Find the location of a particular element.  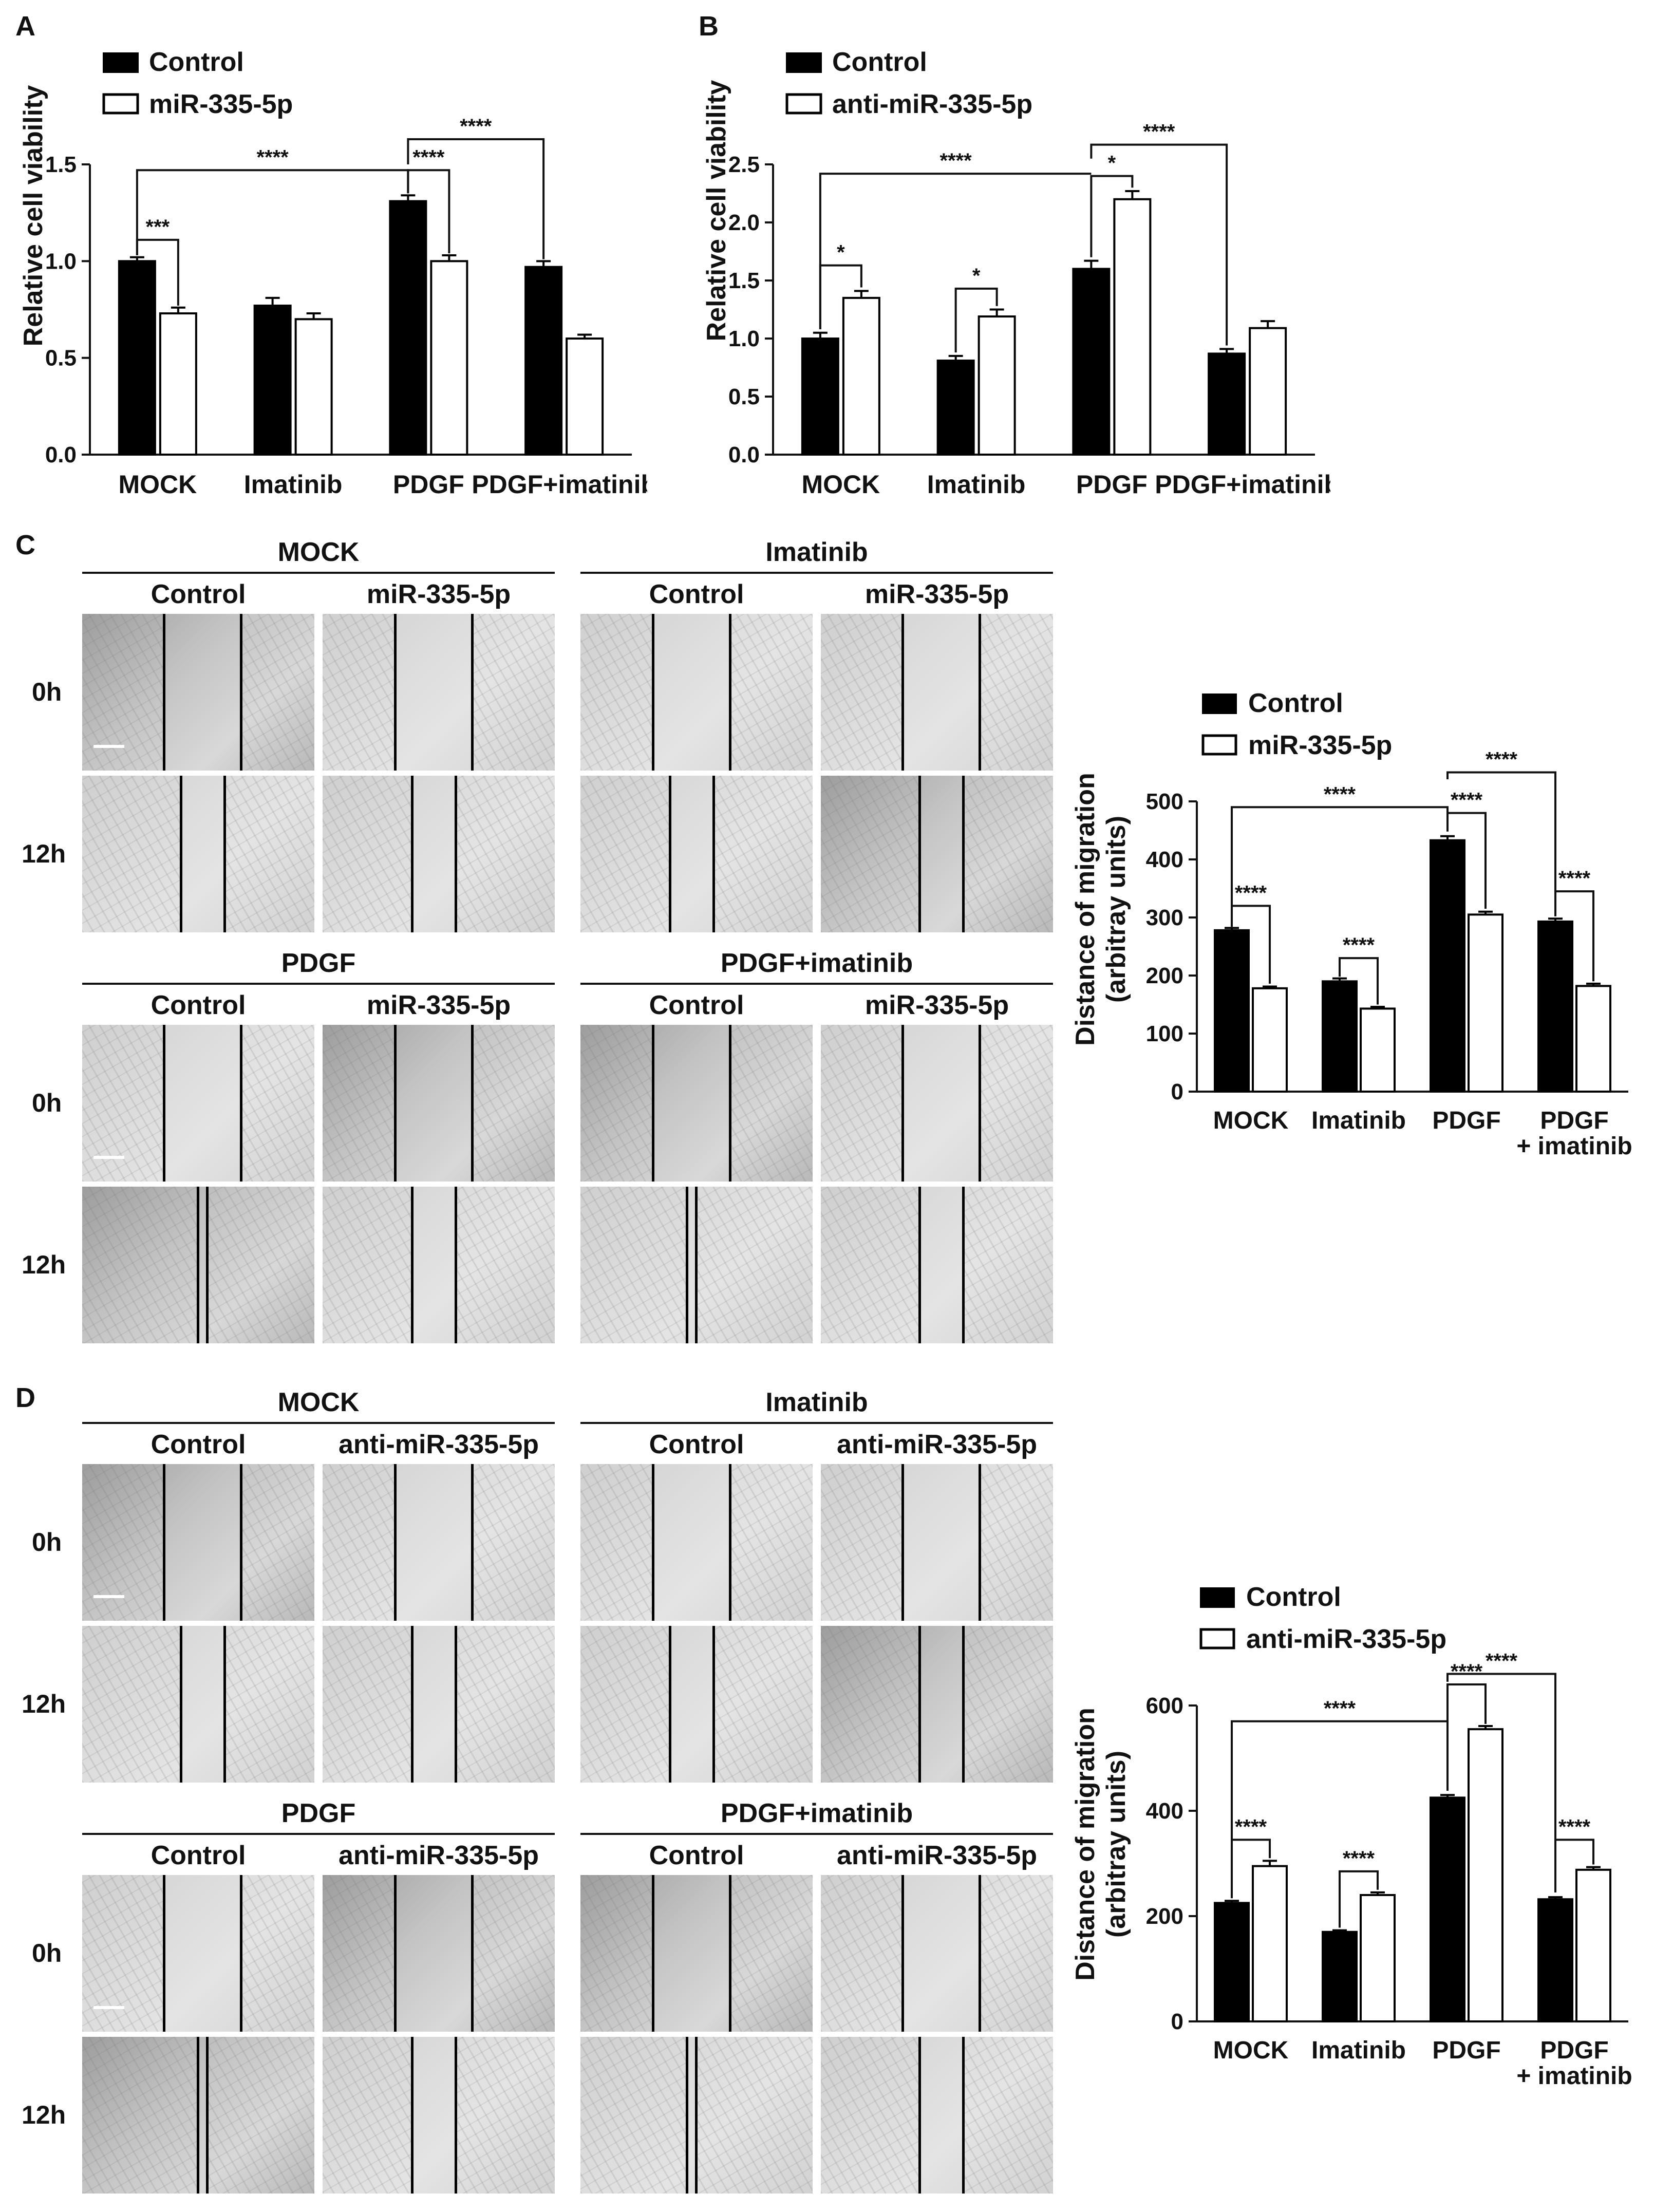

group-header: PDGF is located at coordinates (318, 1813).